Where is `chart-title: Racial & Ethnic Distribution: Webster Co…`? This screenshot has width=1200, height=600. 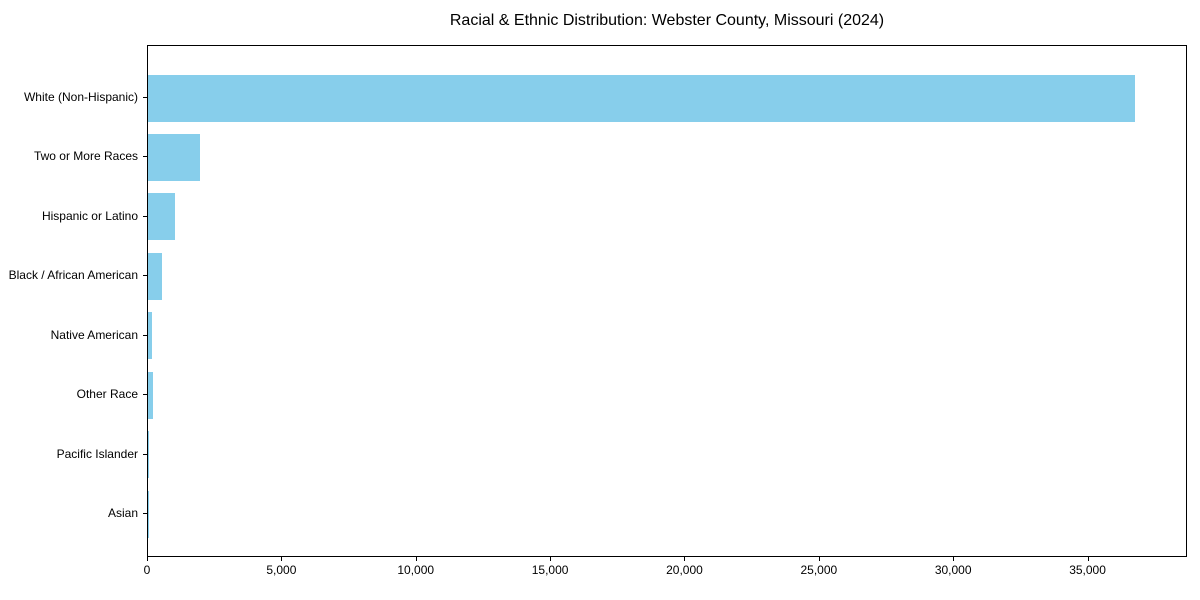 chart-title: Racial & Ethnic Distribution: Webster Co… is located at coordinates (667, 20).